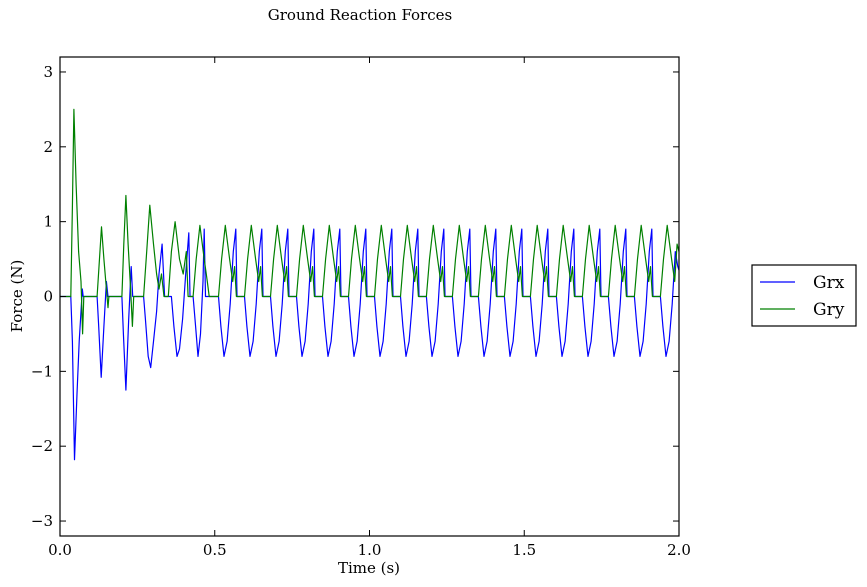  Describe the element at coordinates (17, 296) in the screenshot. I see `y-axis-label: Force (N)` at that location.